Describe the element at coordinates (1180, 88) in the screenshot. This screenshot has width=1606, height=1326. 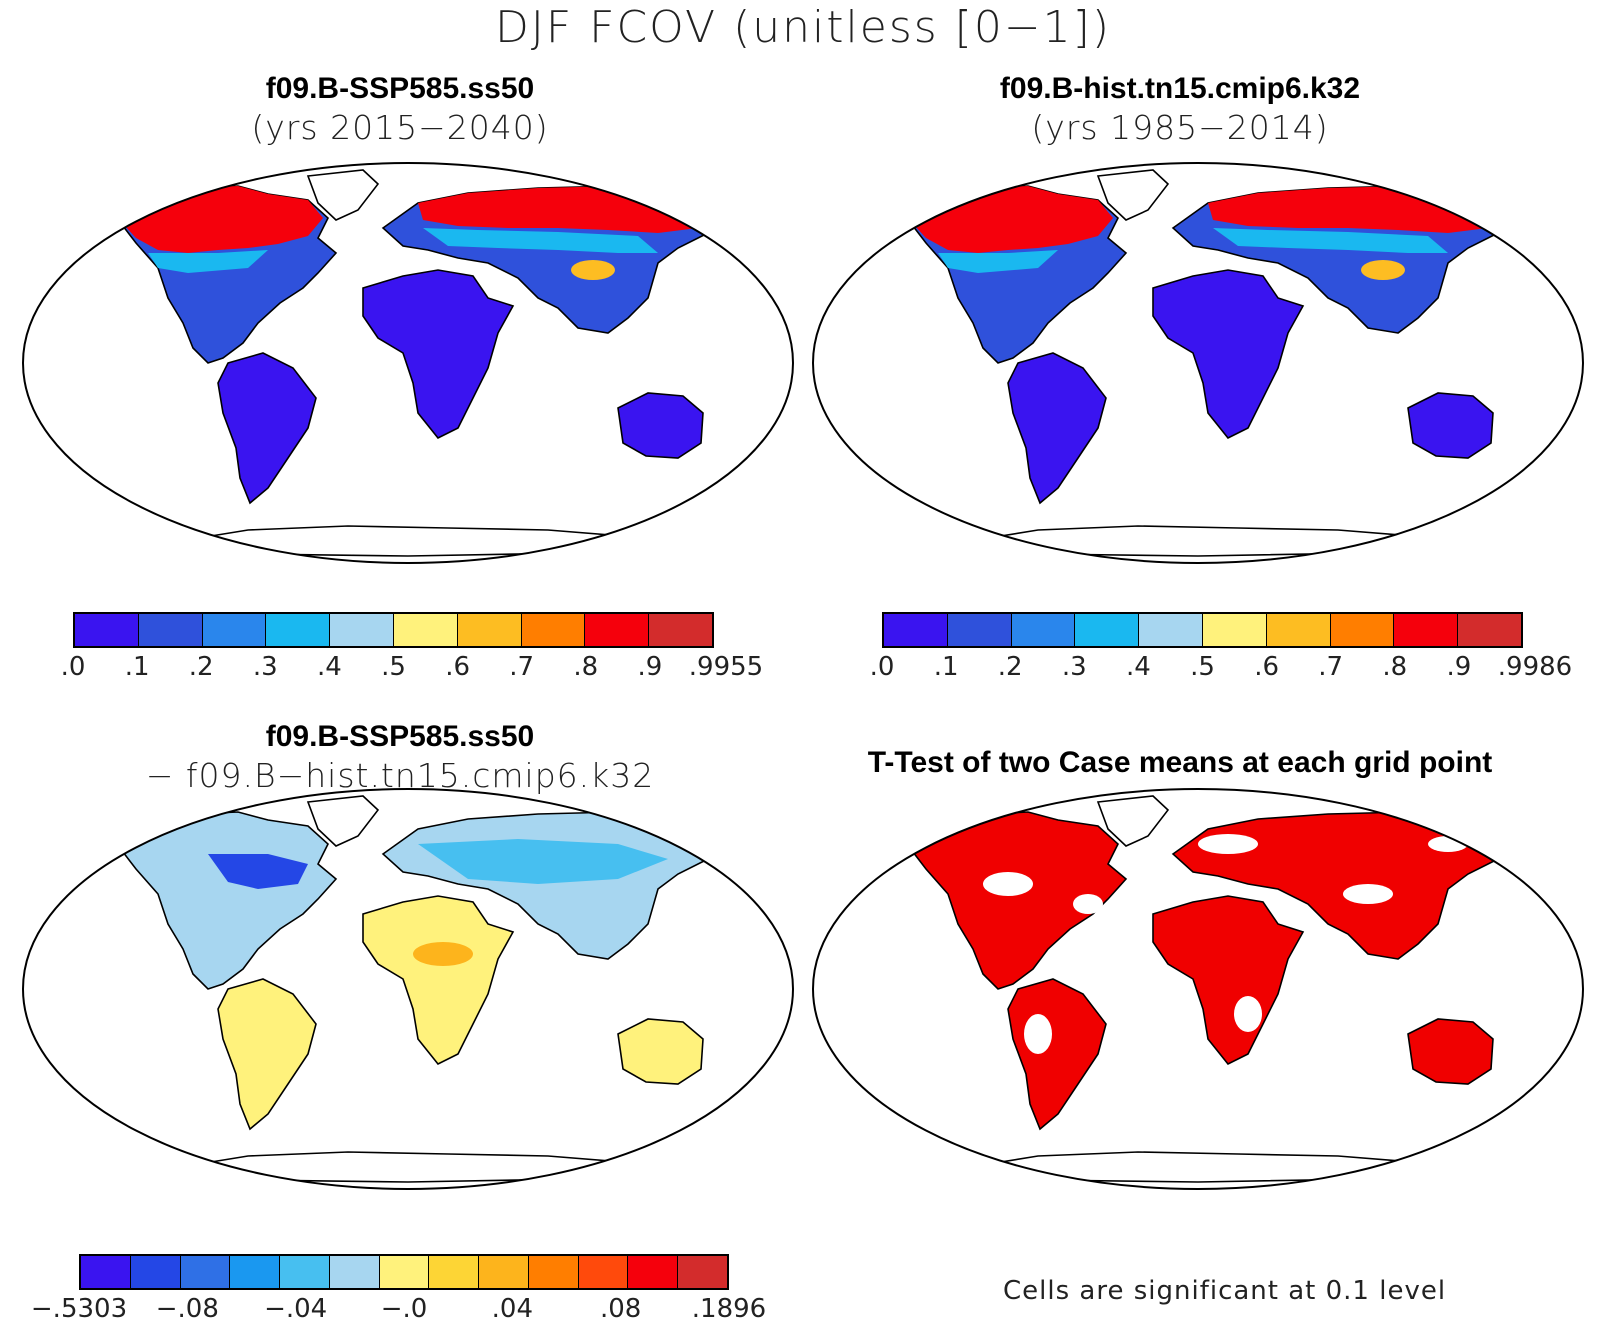
I see `top-right-case-name: f09.B-hist.tn15.cmip6.k32` at that location.